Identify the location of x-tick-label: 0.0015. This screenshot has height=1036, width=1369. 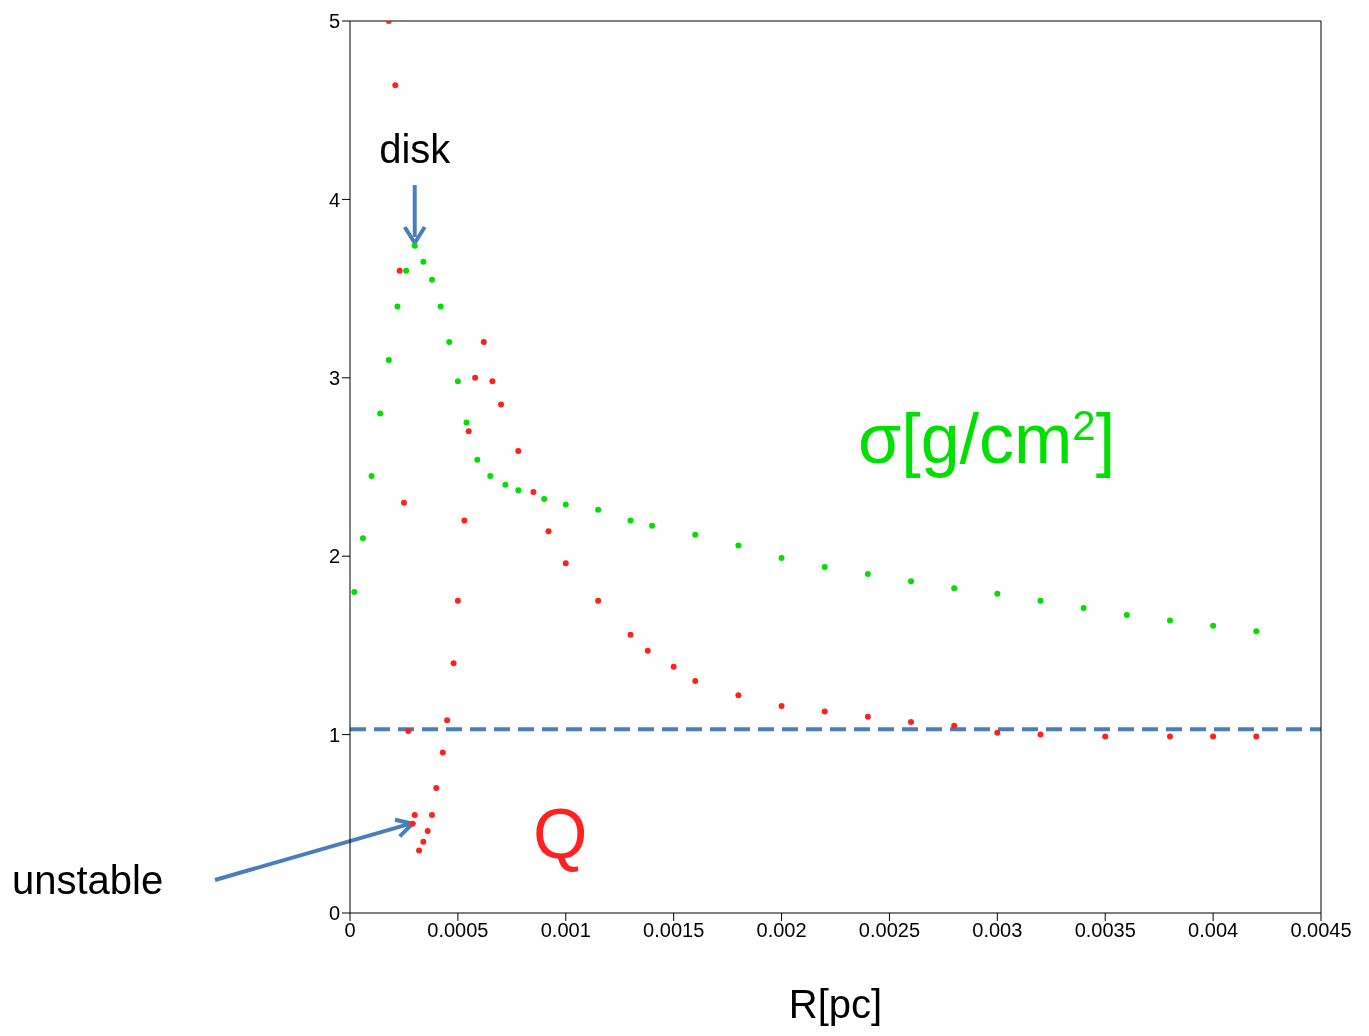
(674, 930).